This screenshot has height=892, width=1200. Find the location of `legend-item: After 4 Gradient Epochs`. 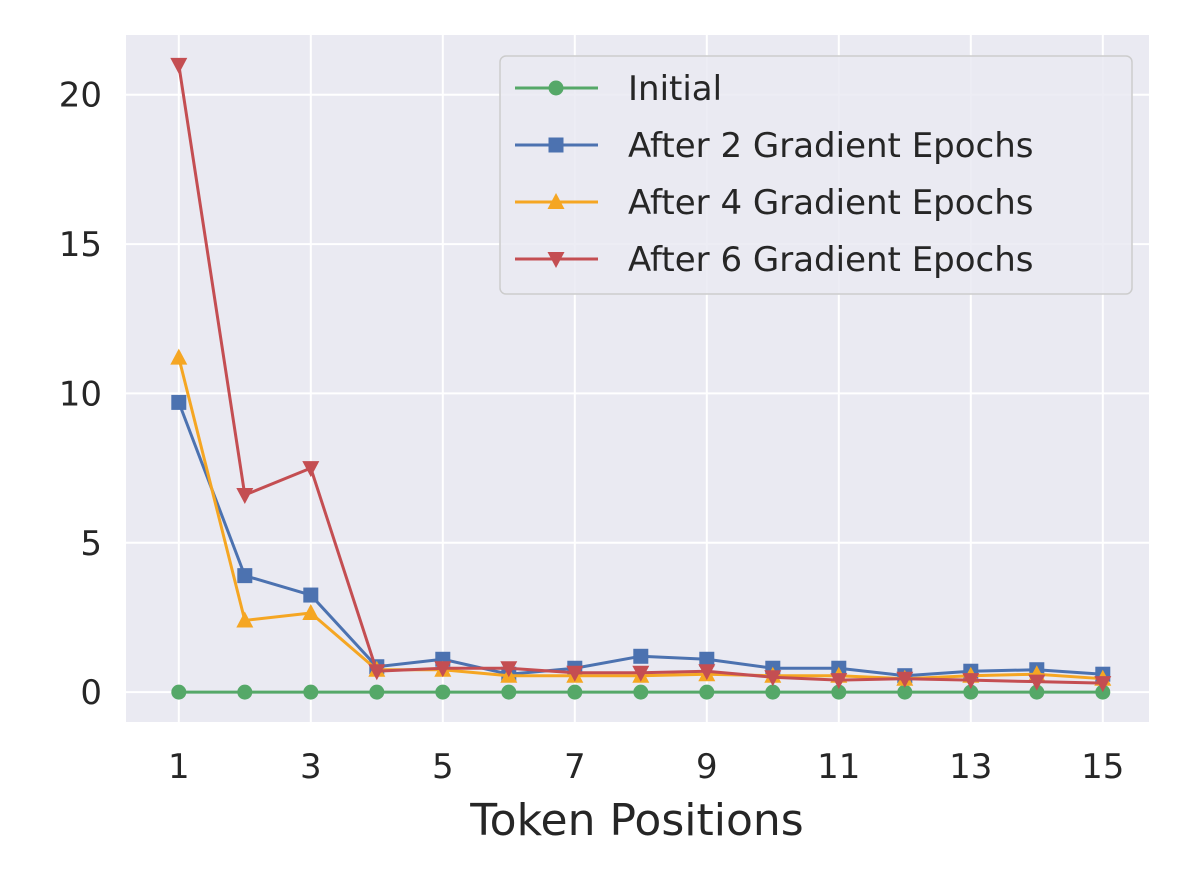

legend-item: After 4 Gradient Epochs is located at coordinates (774, 203).